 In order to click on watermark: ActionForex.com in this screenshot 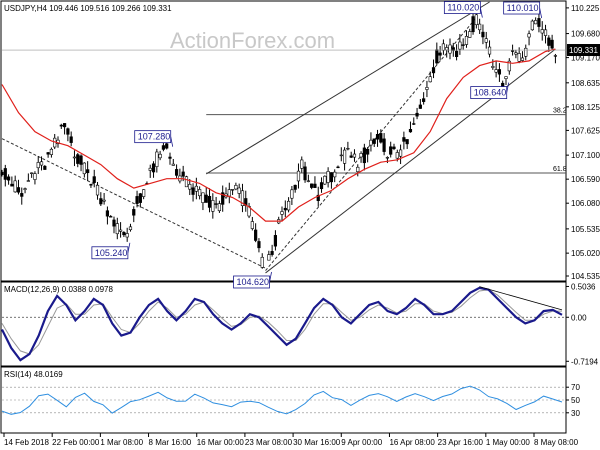, I will do `click(252, 40)`.